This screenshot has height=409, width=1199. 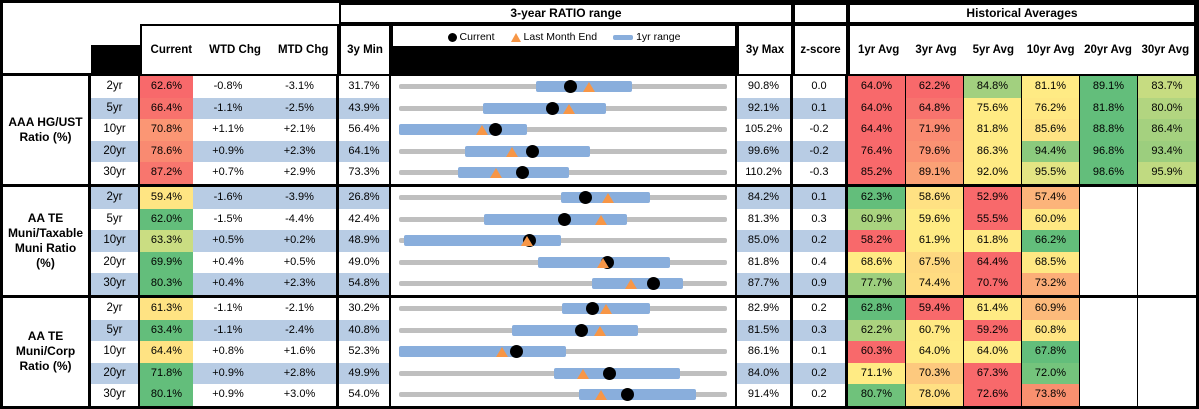 What do you see at coordinates (765, 130) in the screenshot?
I see `3y-max-cell: 105.2%` at bounding box center [765, 130].